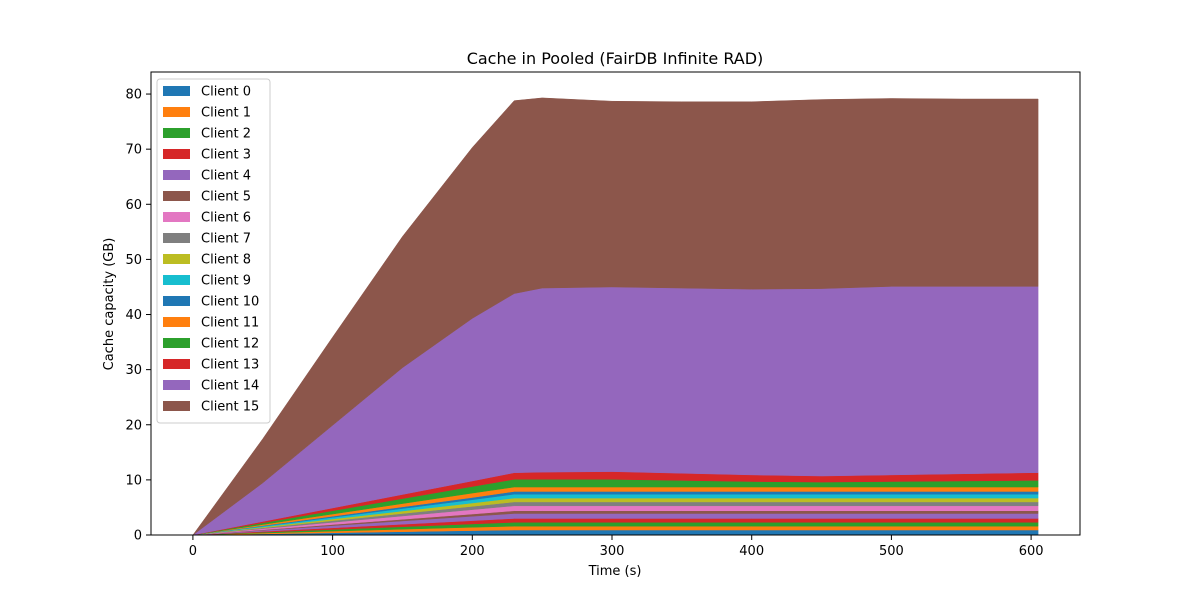 The image size is (1200, 600). What do you see at coordinates (472, 551) in the screenshot?
I see `x-tick-label-2: 200` at bounding box center [472, 551].